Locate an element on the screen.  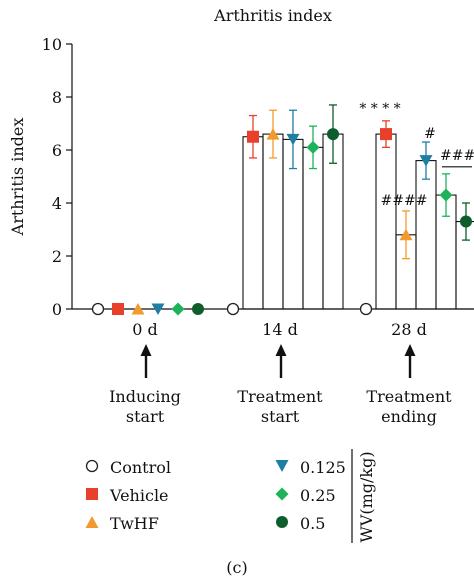
figure-caption: (c) is located at coordinates (237, 567).